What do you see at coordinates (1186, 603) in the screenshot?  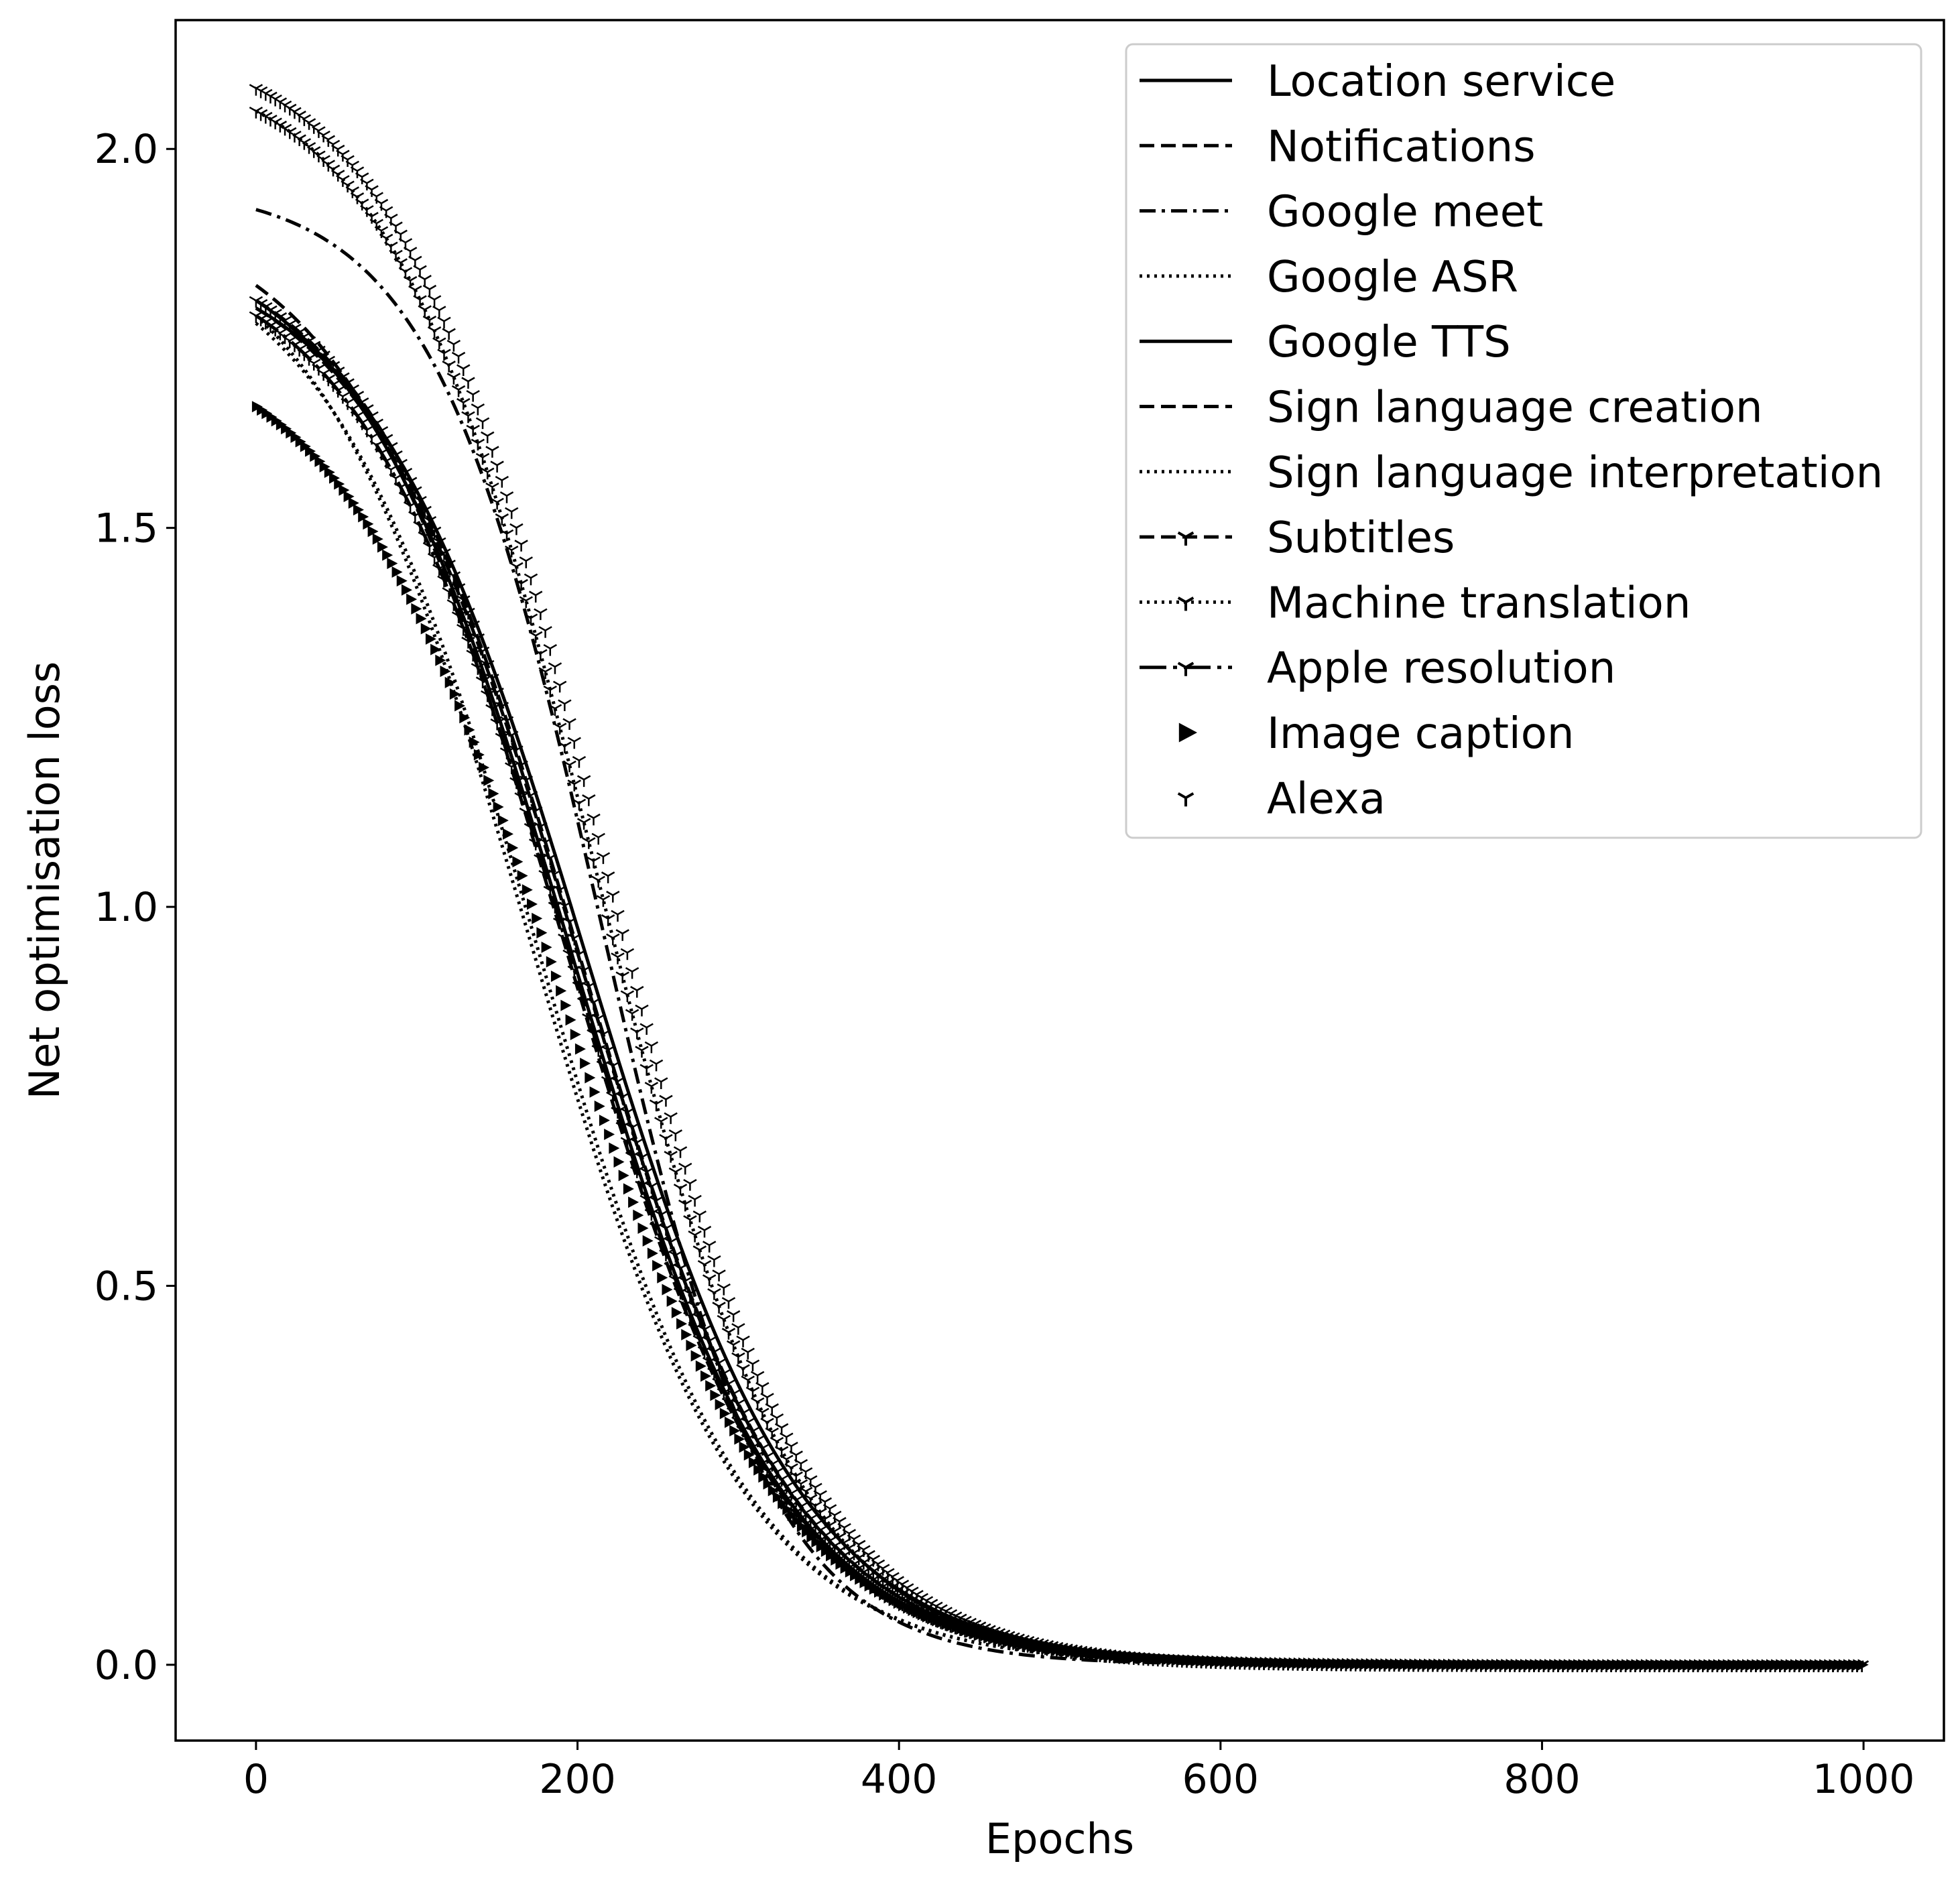 I see `legend-swatch-marker` at bounding box center [1186, 603].